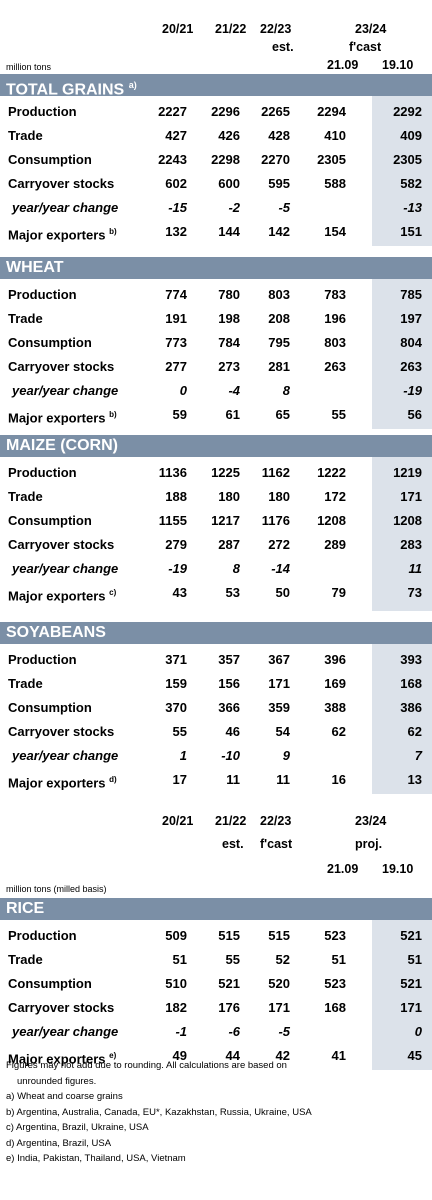 The width and height of the screenshot is (432, 1200). I want to click on col-header-2223-fcast: f'cast, so click(276, 844).